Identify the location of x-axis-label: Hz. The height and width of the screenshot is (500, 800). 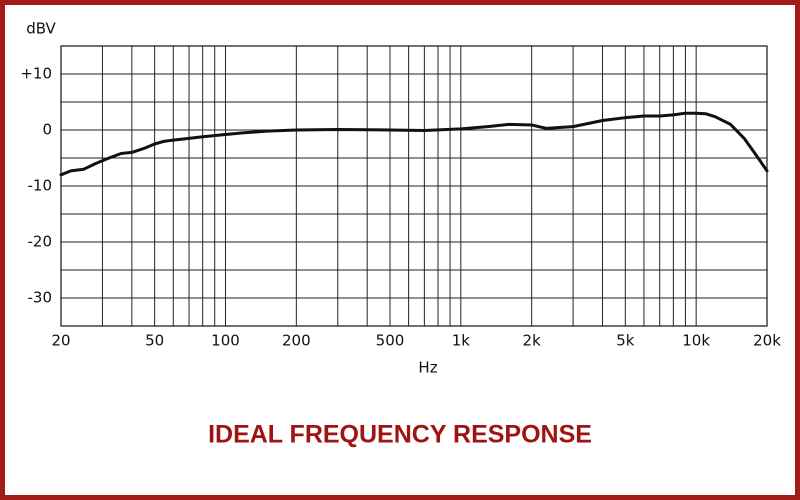
(427, 368).